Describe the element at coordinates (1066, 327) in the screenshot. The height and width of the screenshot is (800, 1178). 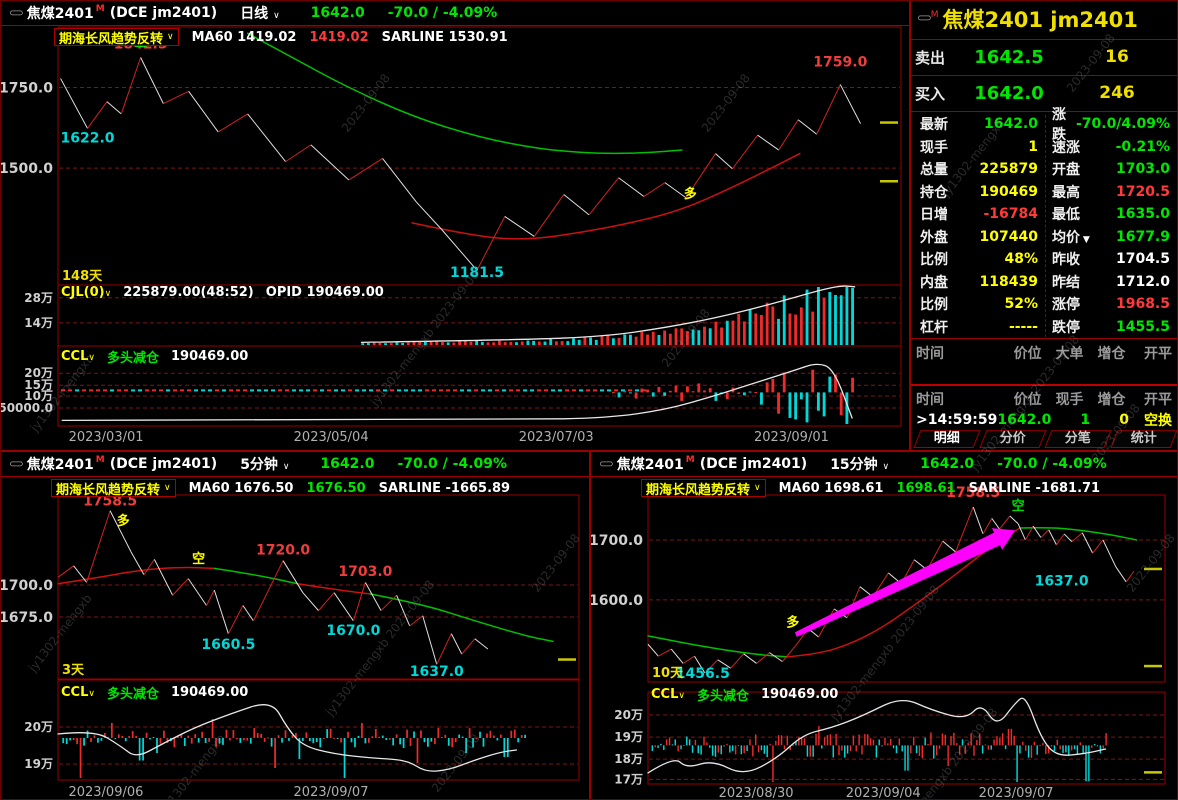
I see `quote-field-label: 跌停` at that location.